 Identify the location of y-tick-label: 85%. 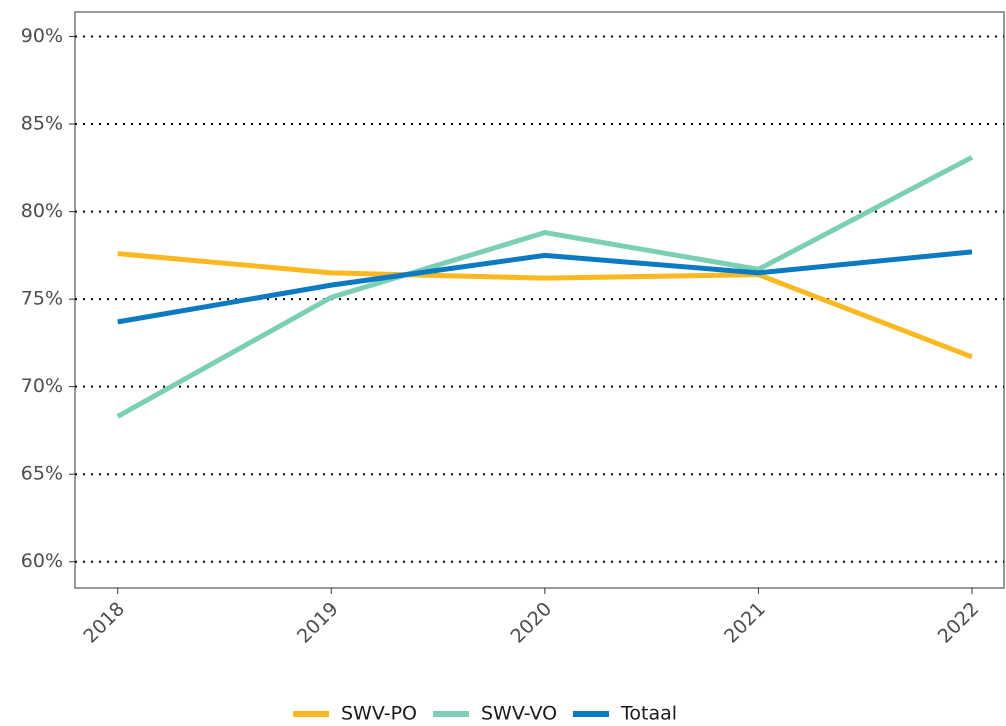
(42, 124).